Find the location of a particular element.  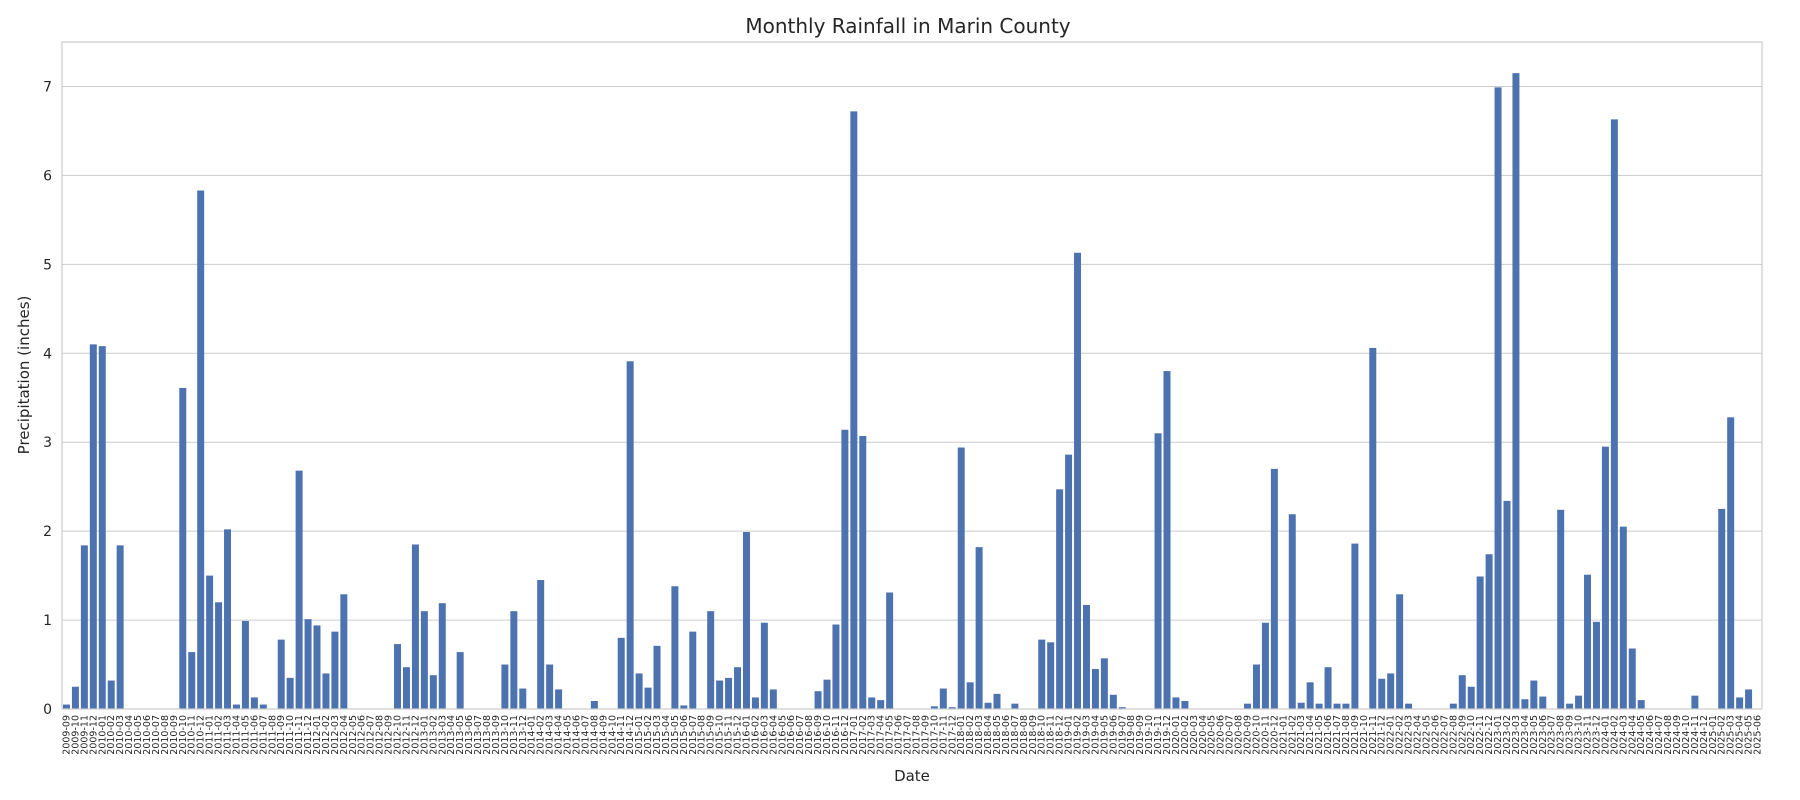

x-tick-label: 2015-06 is located at coordinates (684, 735).